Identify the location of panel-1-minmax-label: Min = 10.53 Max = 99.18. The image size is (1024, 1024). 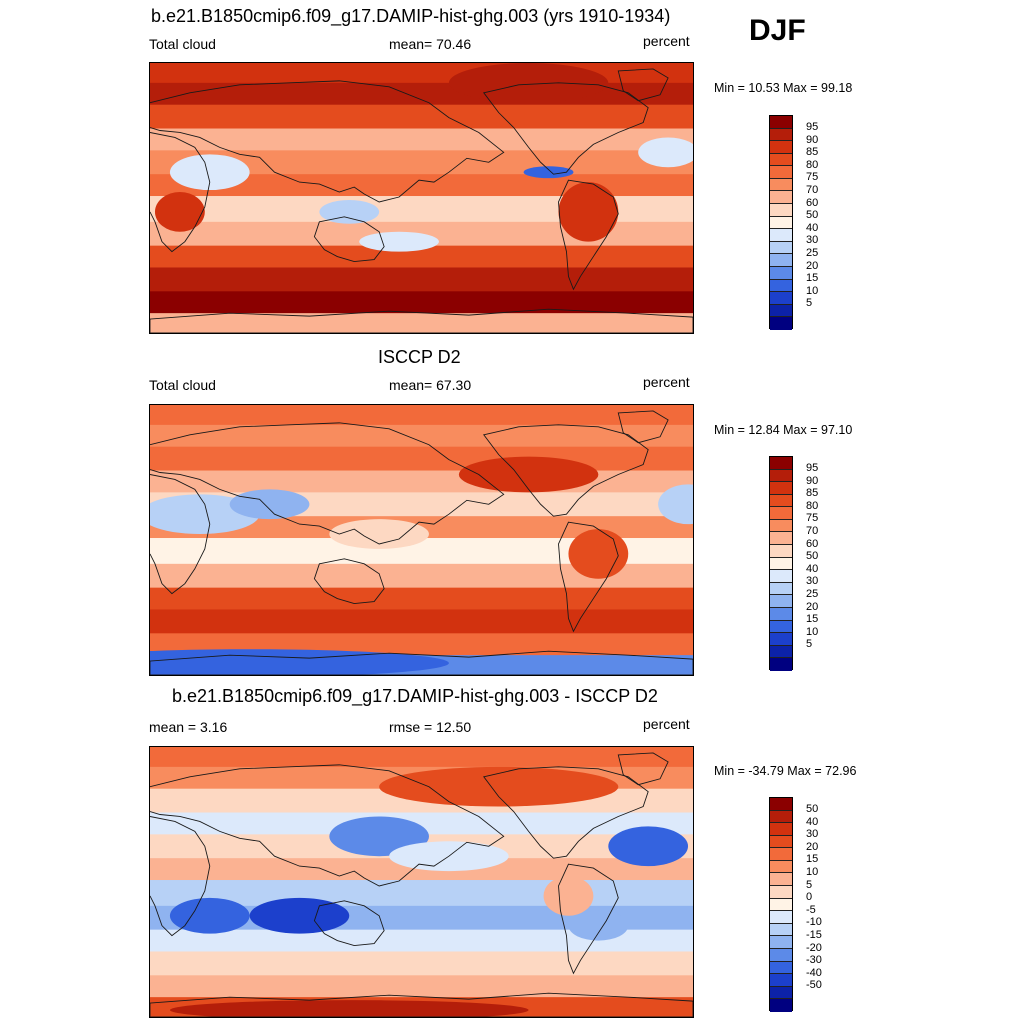
(783, 88).